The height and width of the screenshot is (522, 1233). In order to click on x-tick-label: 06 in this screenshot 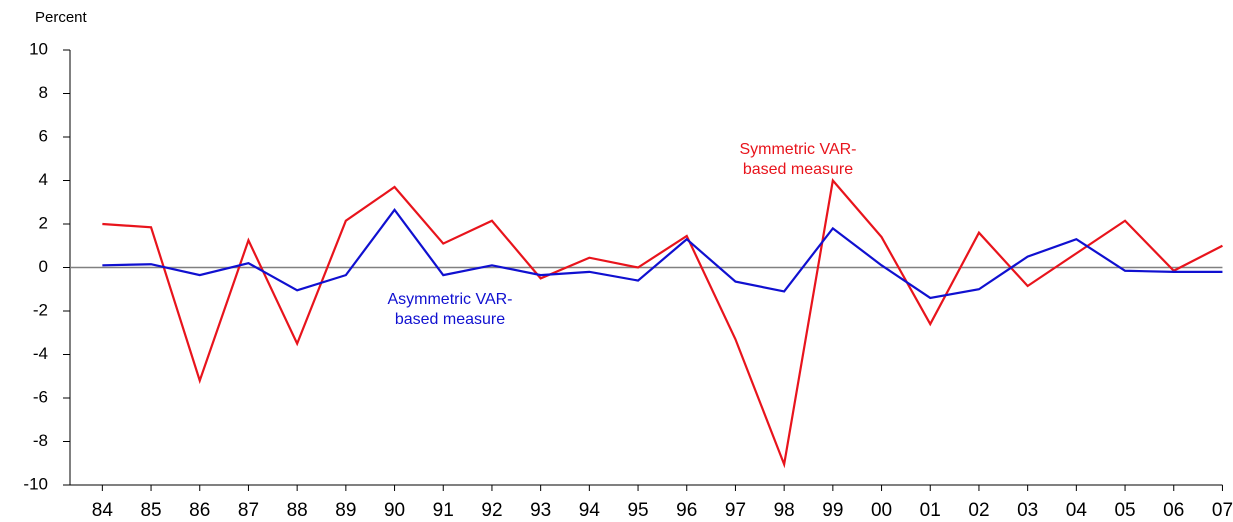, I will do `click(1173, 510)`.